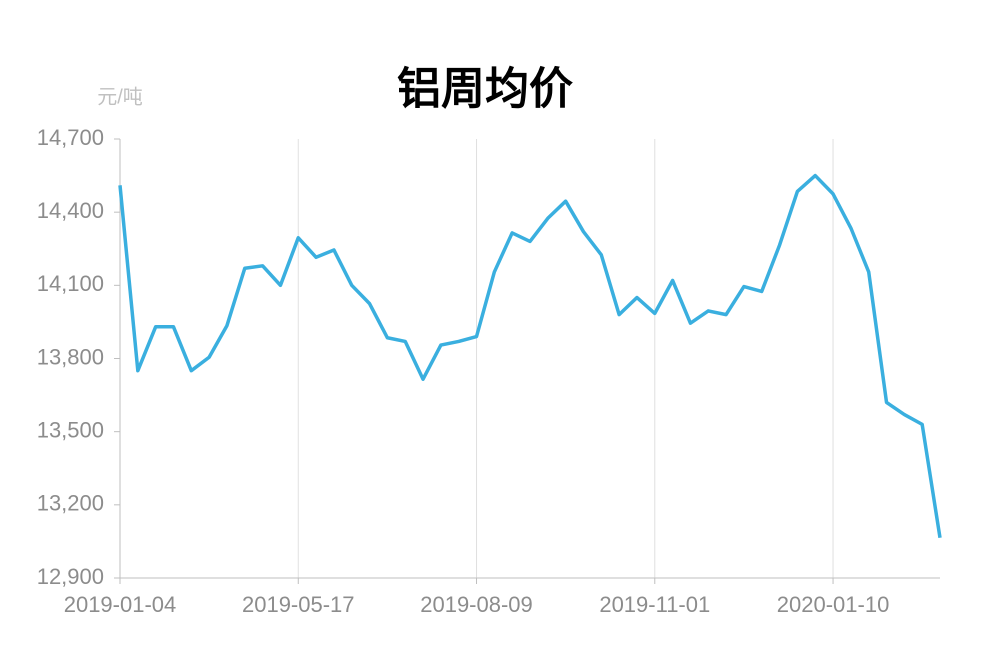 This screenshot has height=660, width=1000. What do you see at coordinates (120, 604) in the screenshot?
I see `x-tick-label: 2019-01-04` at bounding box center [120, 604].